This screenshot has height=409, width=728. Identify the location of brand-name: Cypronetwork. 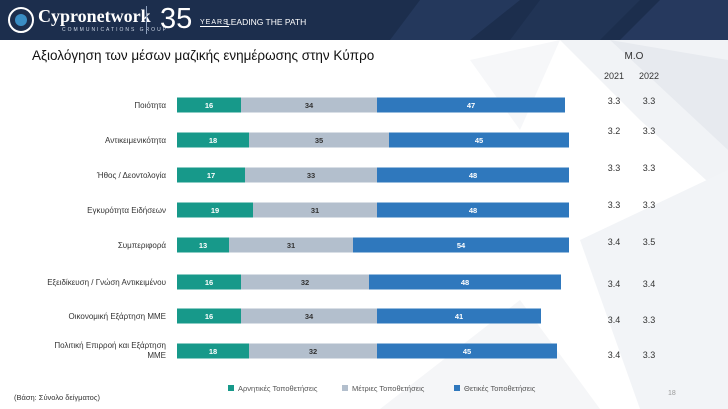
(94, 16).